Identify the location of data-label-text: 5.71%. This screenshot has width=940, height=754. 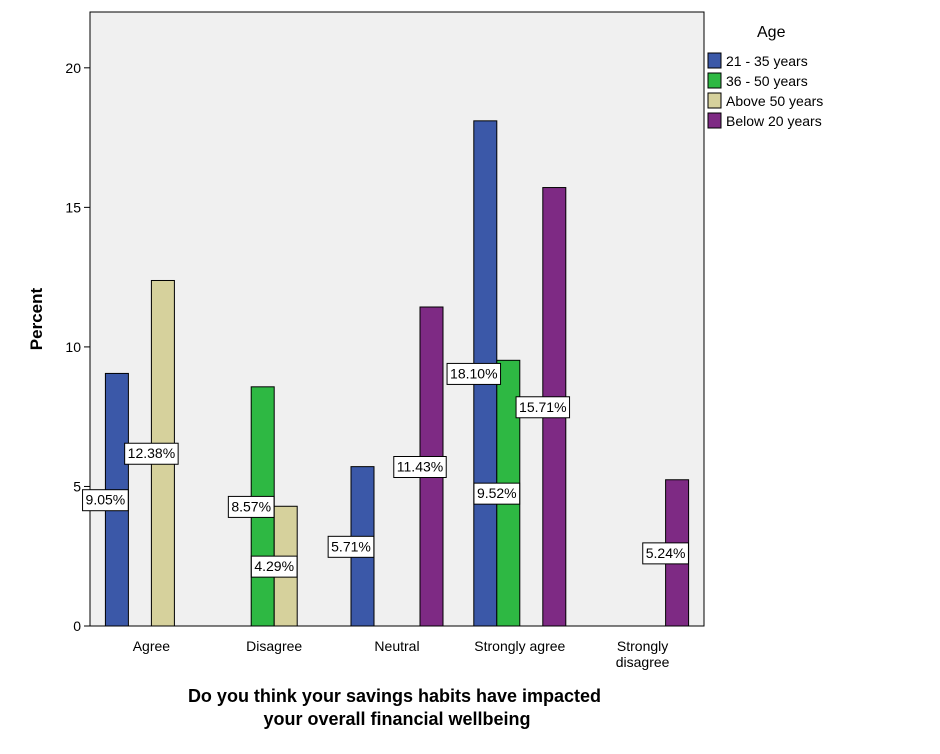
(351, 546).